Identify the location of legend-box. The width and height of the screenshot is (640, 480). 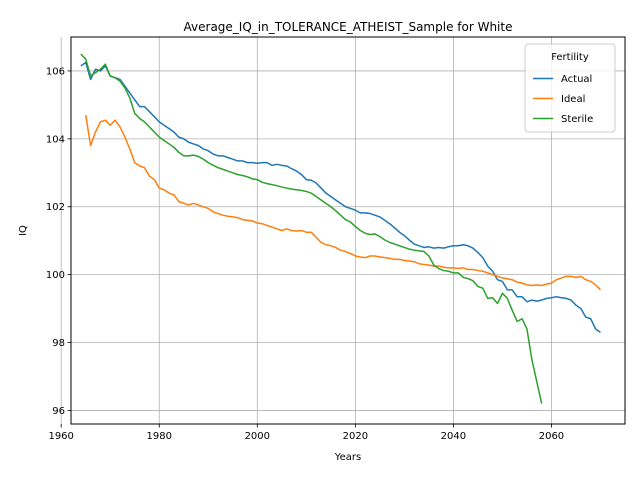
(570, 88).